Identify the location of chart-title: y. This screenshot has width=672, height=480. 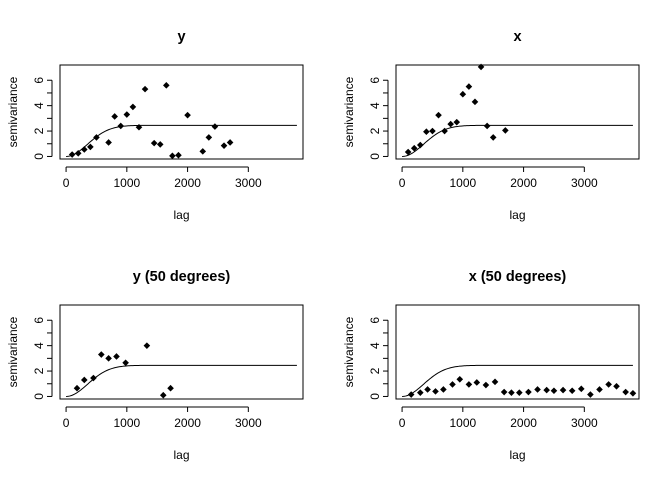
(181, 37).